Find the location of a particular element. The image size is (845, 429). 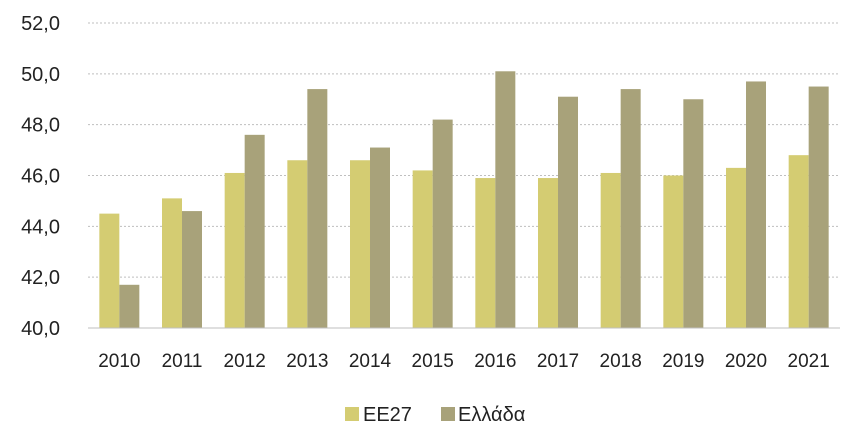

legend-label: Ελλάδα is located at coordinates (491, 415).